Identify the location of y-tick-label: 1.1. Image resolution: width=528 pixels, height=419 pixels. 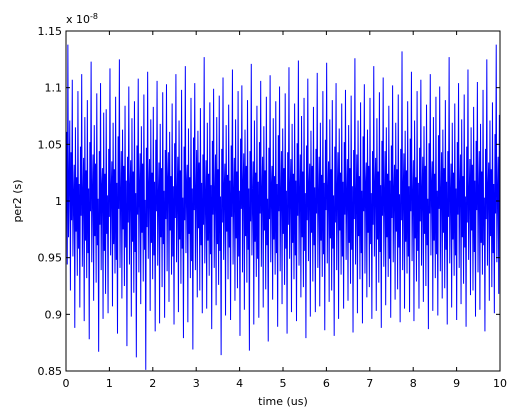
(54, 88).